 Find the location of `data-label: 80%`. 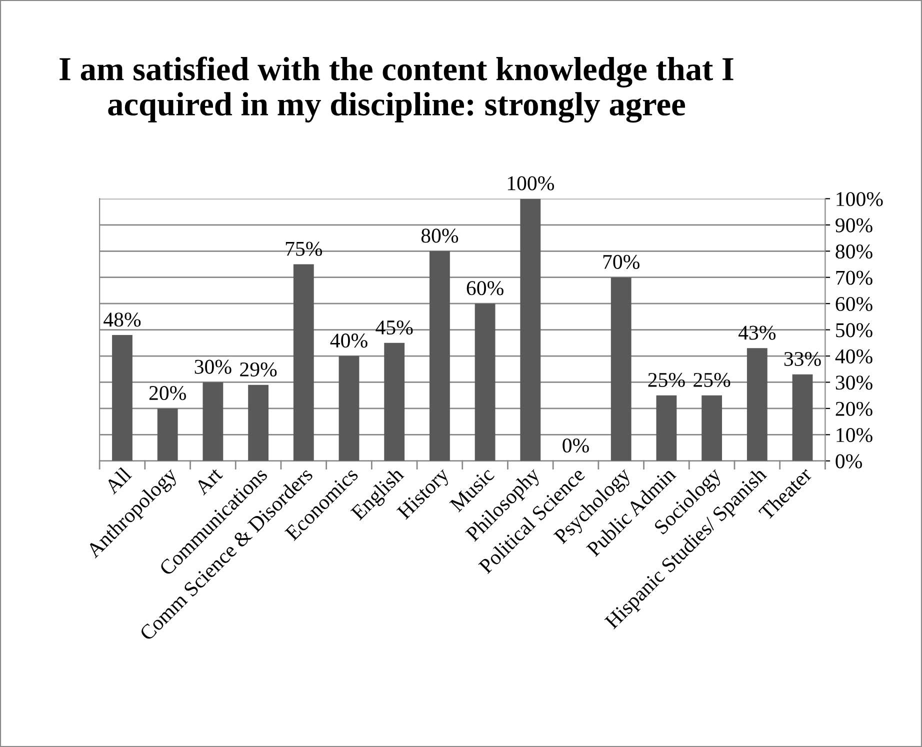

data-label: 80% is located at coordinates (439, 235).